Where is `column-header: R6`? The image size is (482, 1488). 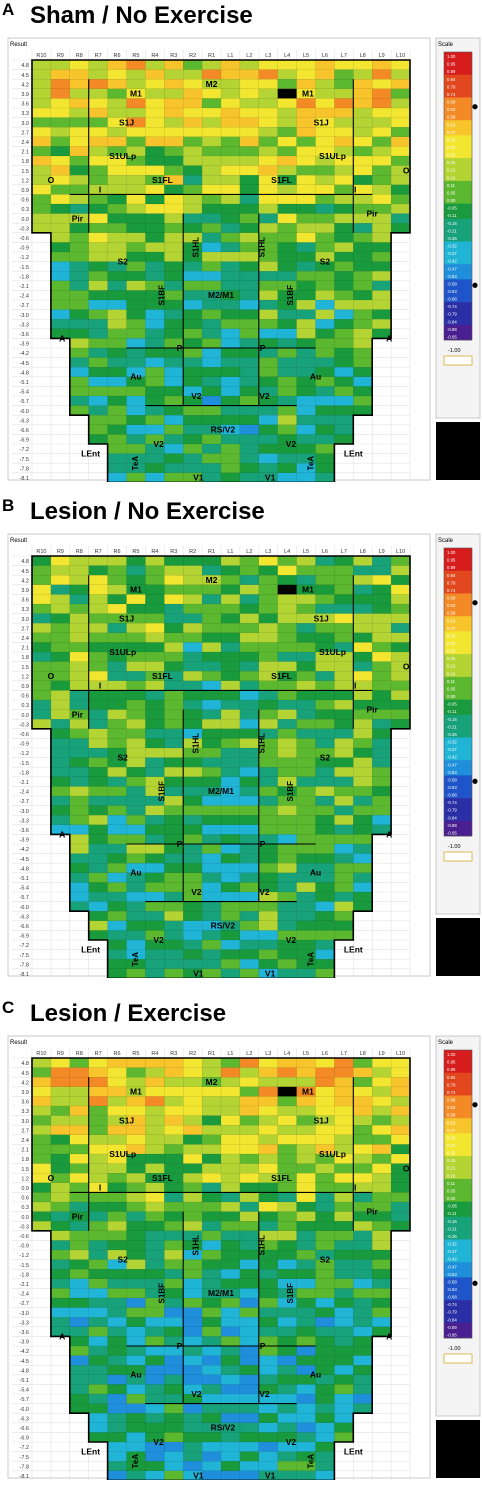 column-header: R6 is located at coordinates (117, 56).